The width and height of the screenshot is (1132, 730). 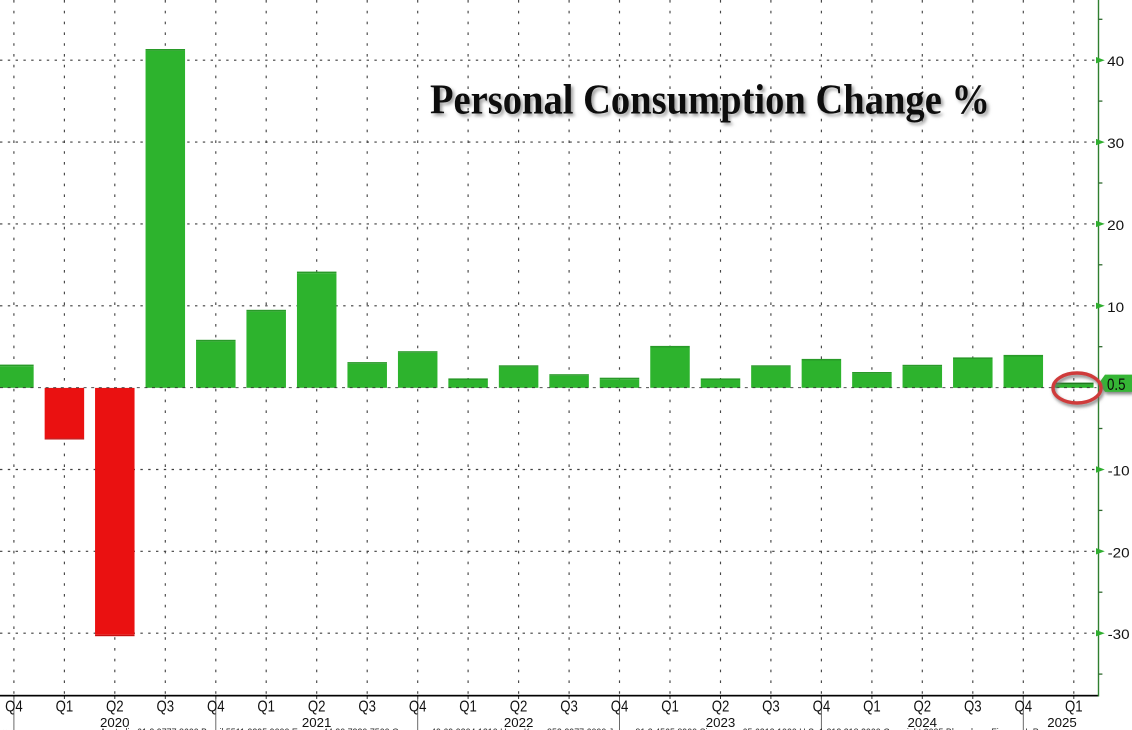 I want to click on svg-text: 10, so click(x=1115, y=308).